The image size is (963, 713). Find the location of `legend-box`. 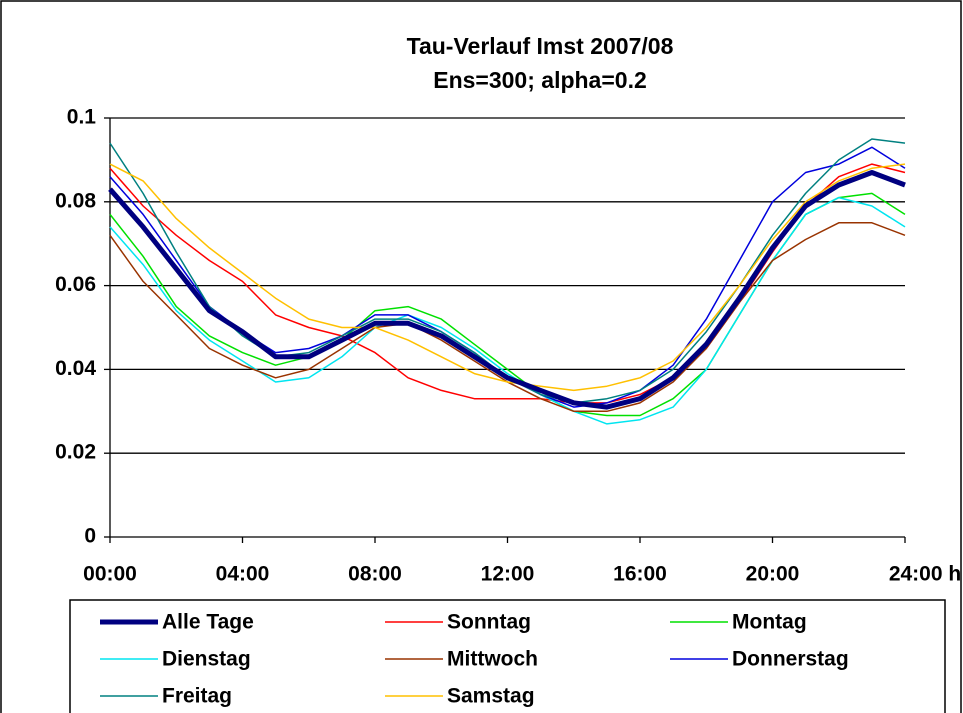

legend-box is located at coordinates (507, 656).